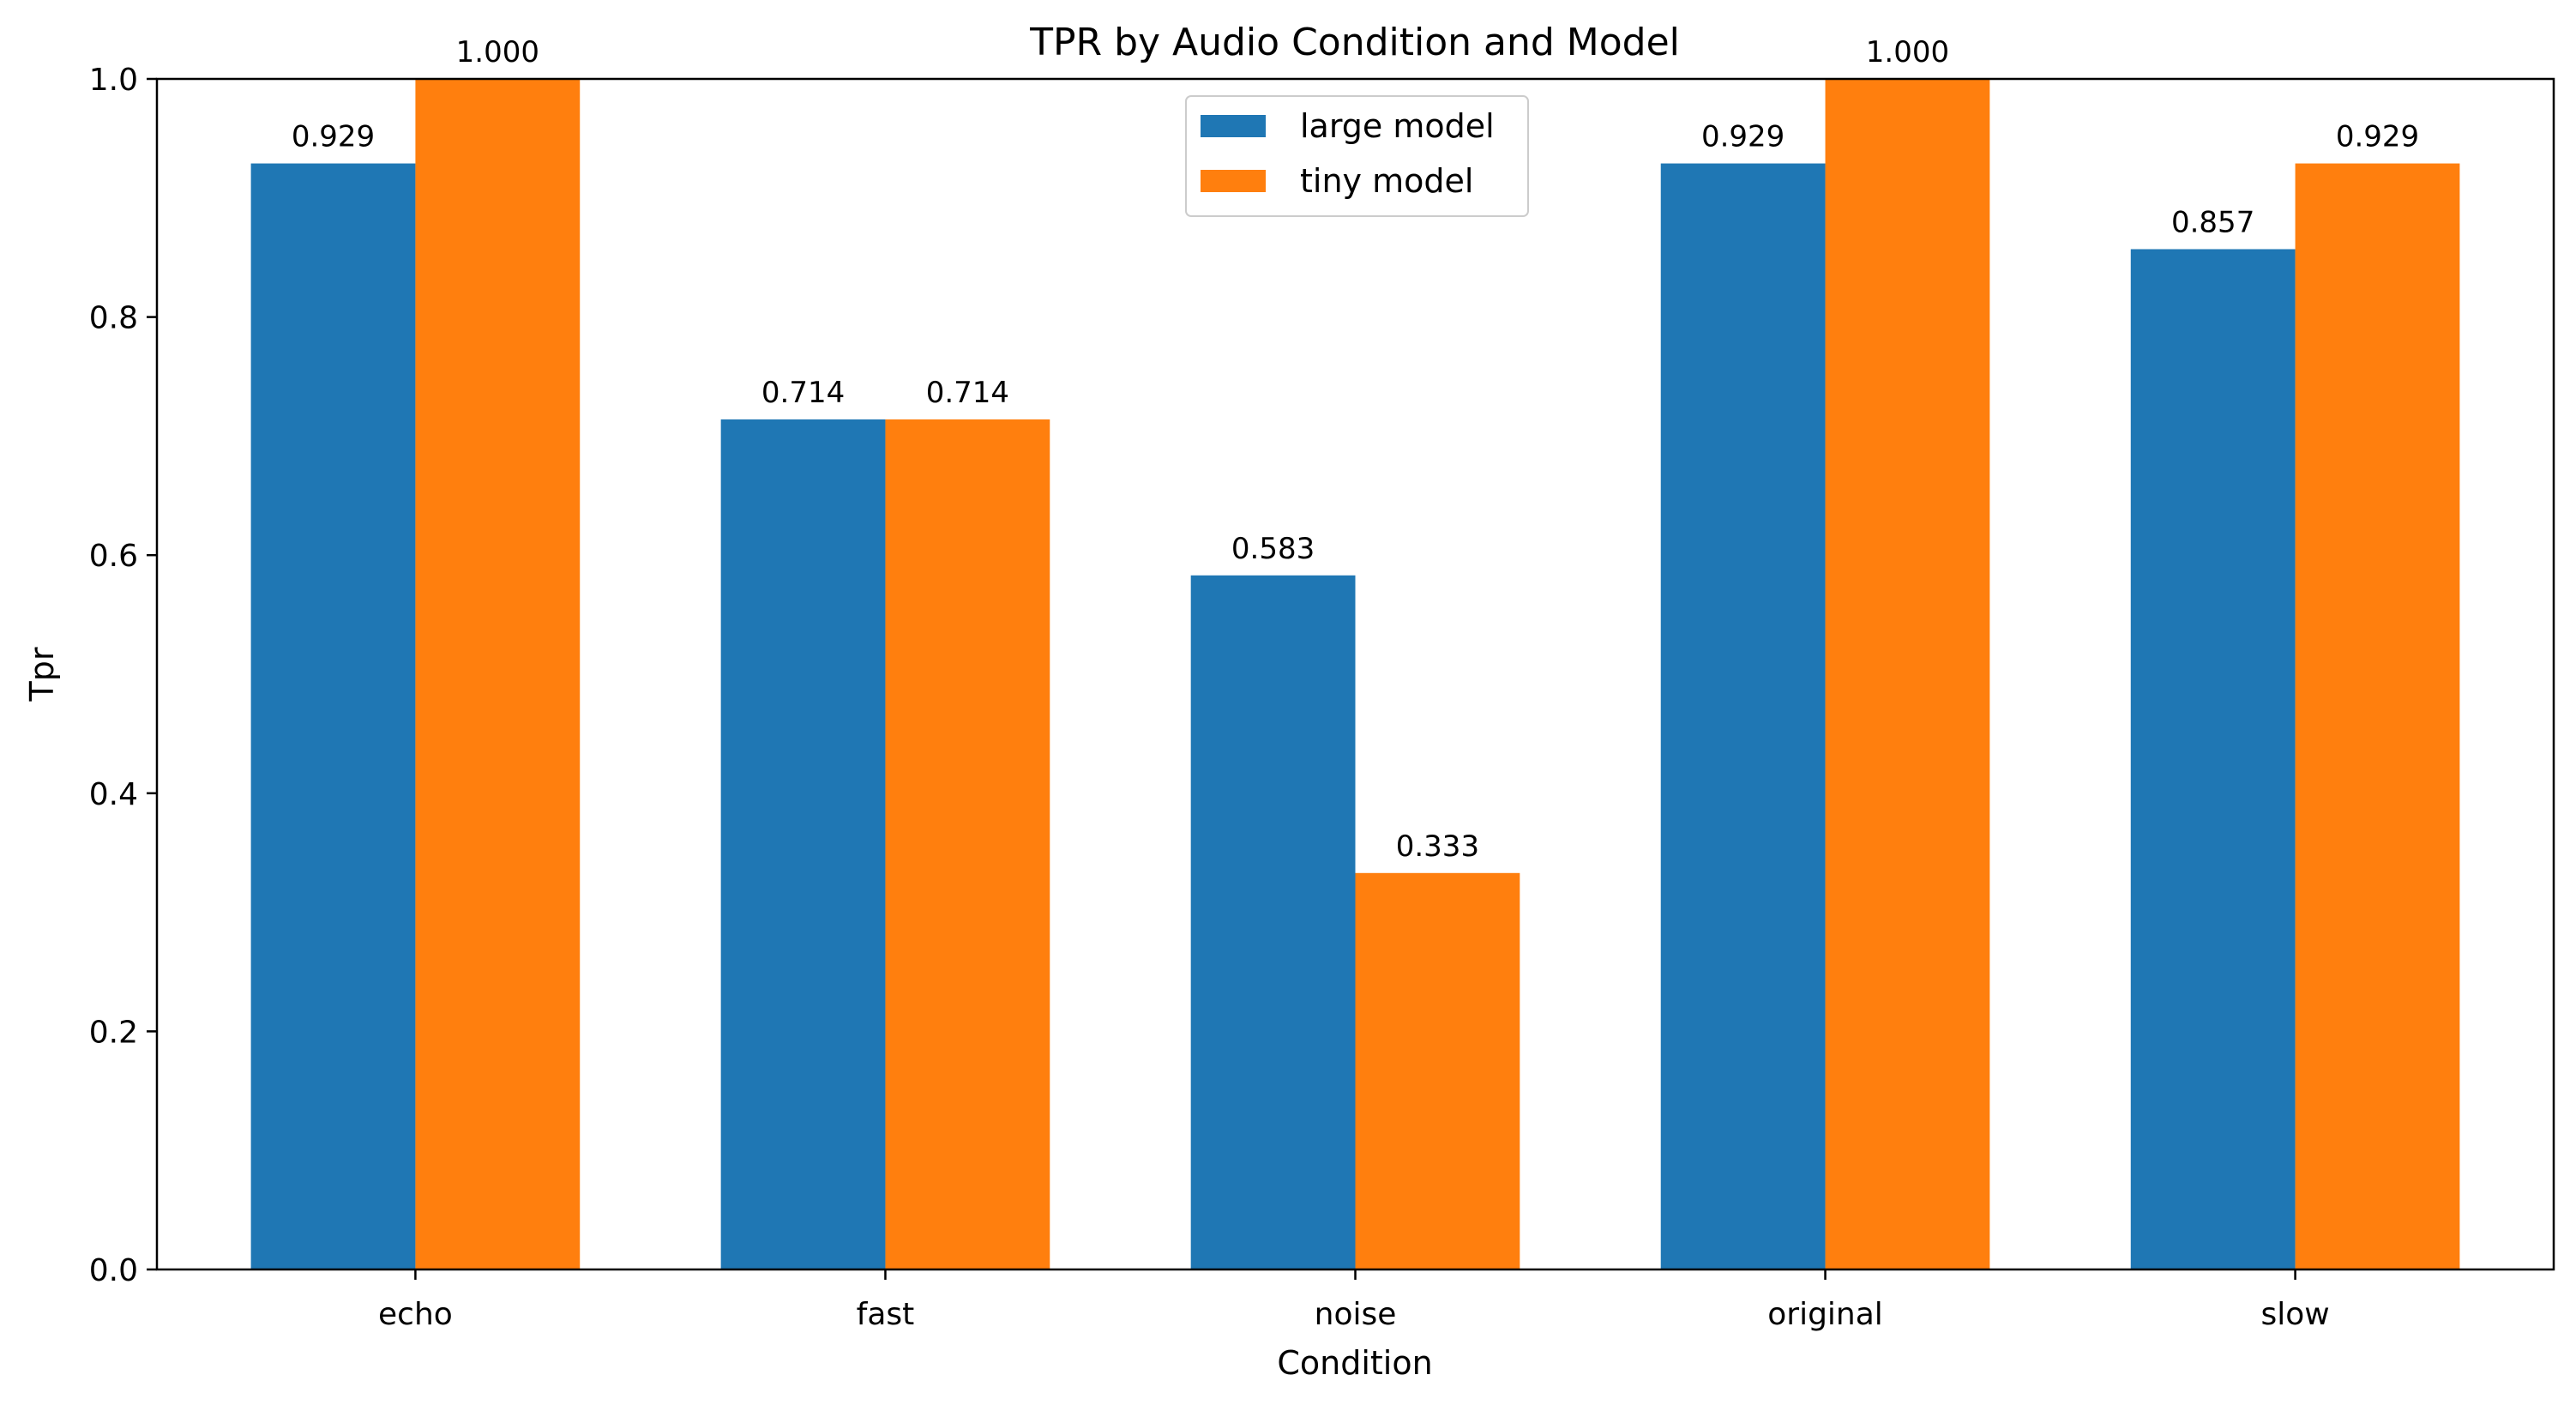 This screenshot has height=1405, width=2576. I want to click on bar-value-label-tiny-model-fast: 0.714, so click(968, 393).